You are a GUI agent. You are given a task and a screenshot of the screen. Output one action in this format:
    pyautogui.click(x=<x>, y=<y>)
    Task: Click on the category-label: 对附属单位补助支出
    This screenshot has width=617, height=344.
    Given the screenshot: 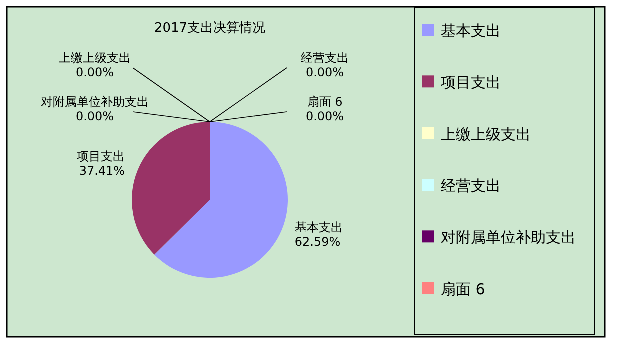 What is the action you would take?
    pyautogui.click(x=95, y=102)
    